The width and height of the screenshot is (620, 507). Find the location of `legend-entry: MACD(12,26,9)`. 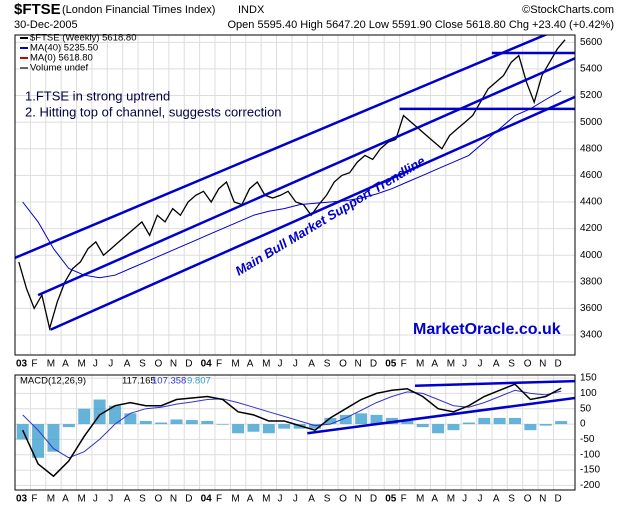

legend-entry: MACD(12,26,9) is located at coordinates (53, 381).